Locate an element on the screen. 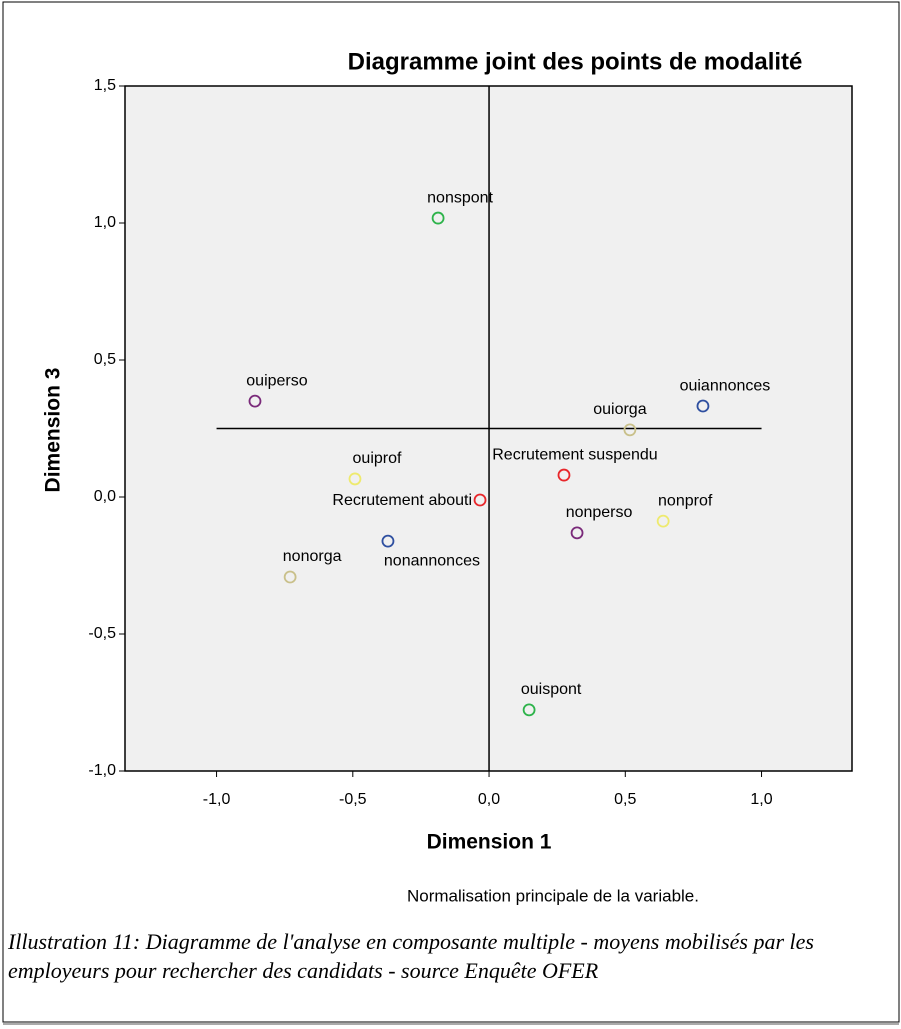  y-tick-label: 1,5 is located at coordinates (105, 85).